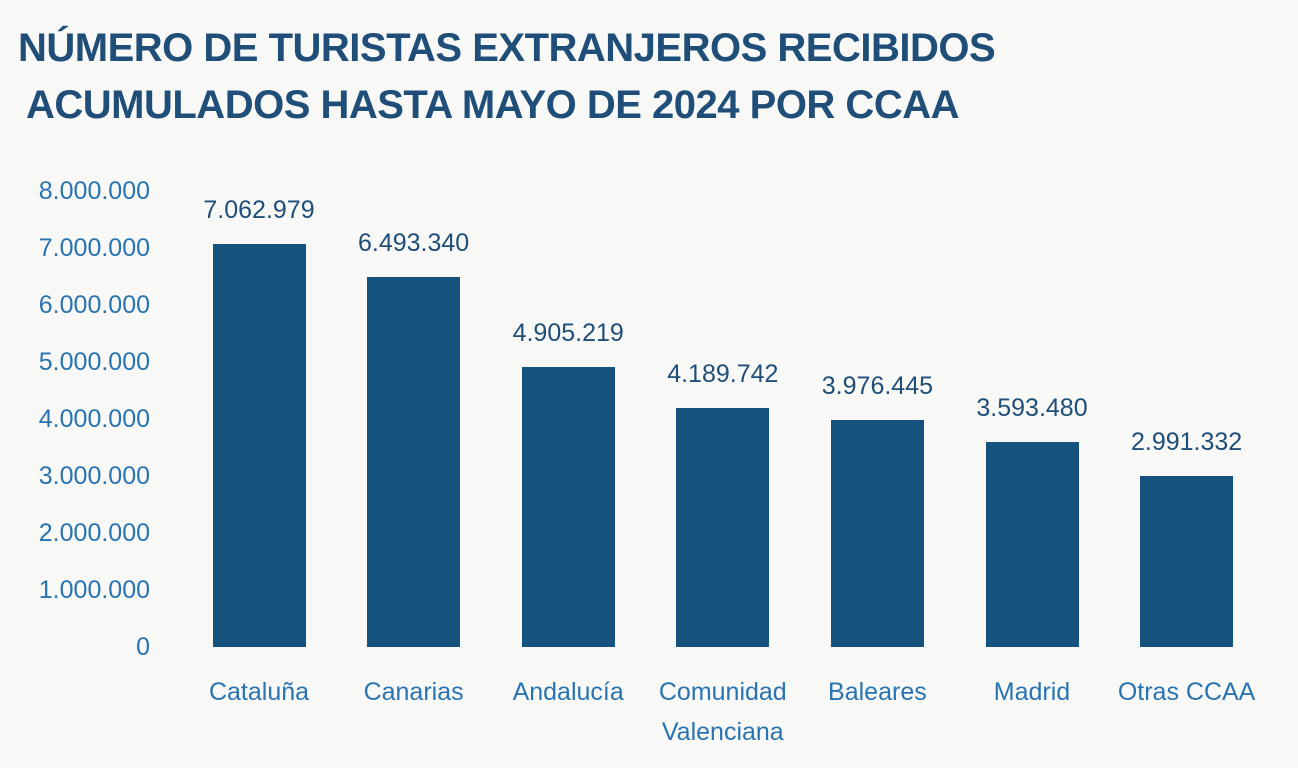  Describe the element at coordinates (722, 712) in the screenshot. I see `x-axis-label: Comunidad Valenciana` at that location.